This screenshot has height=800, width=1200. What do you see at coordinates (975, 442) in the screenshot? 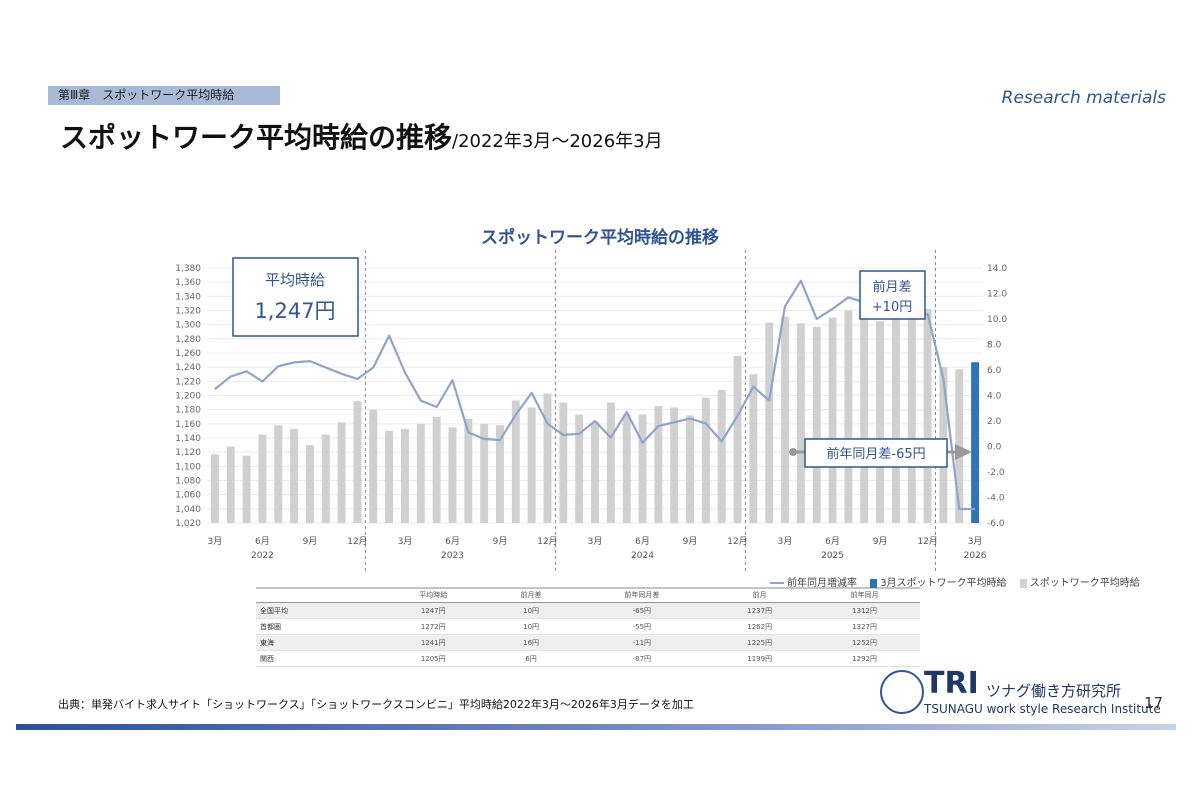
I see `highlight-bar` at bounding box center [975, 442].